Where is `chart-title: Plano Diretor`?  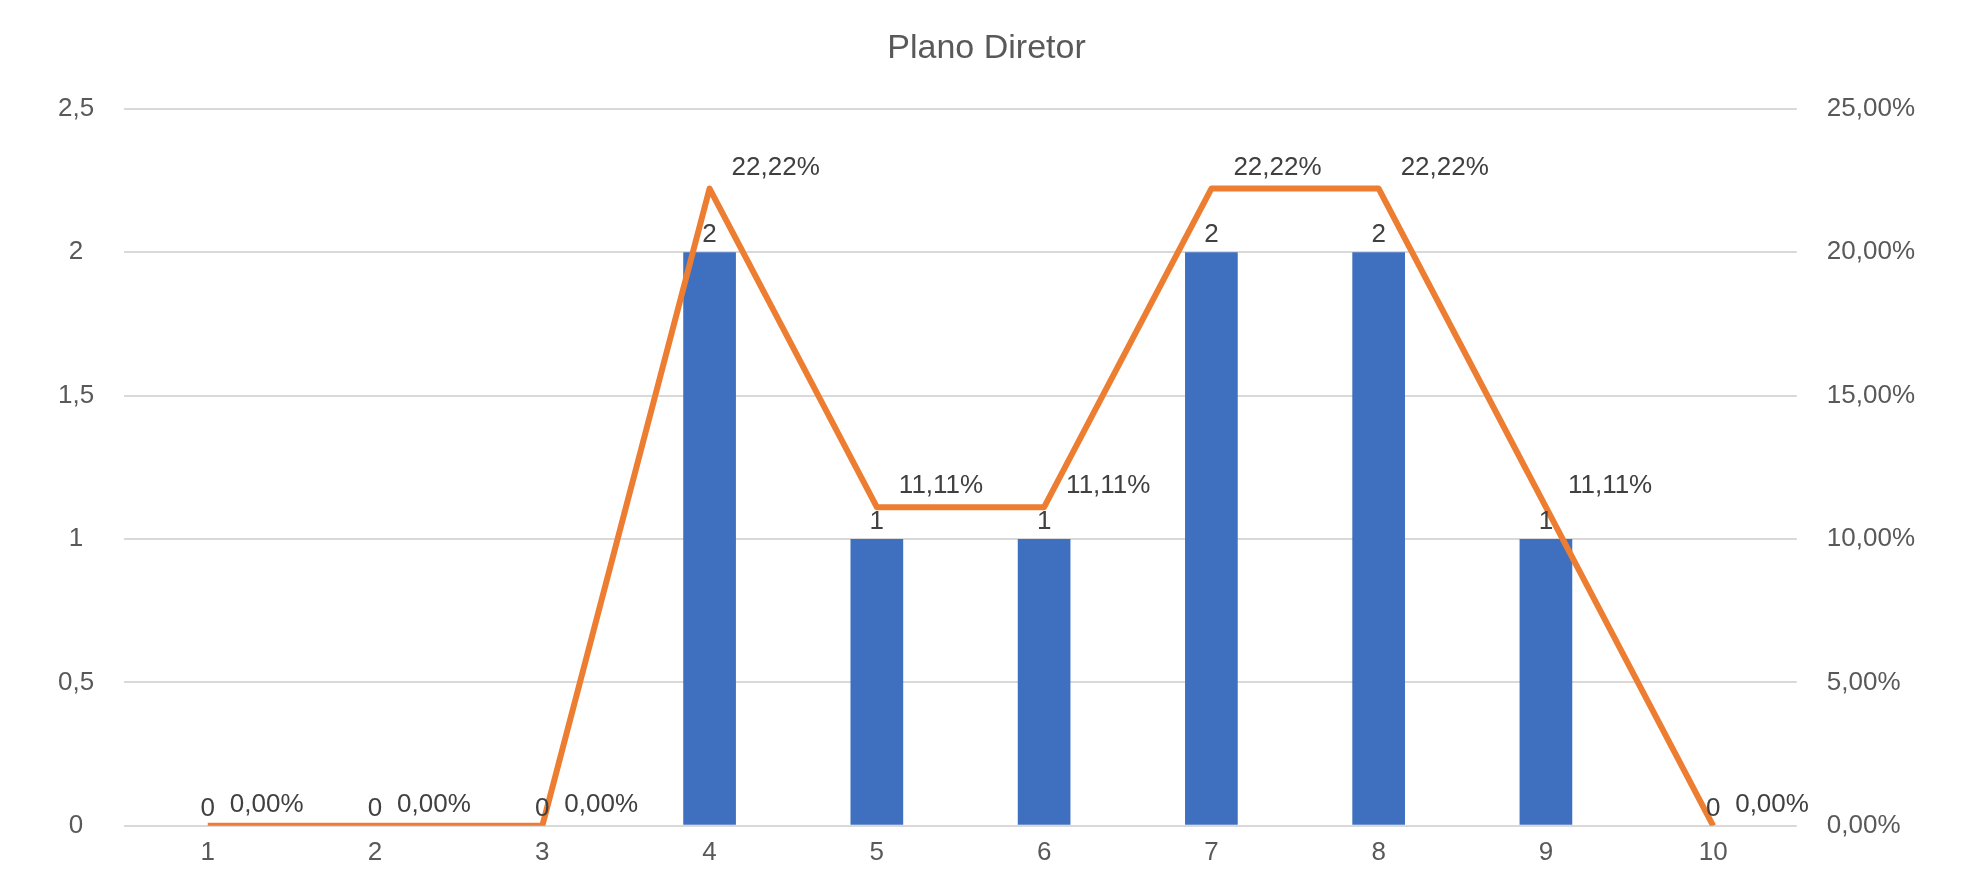
chart-title: Plano Diretor is located at coordinates (986, 45).